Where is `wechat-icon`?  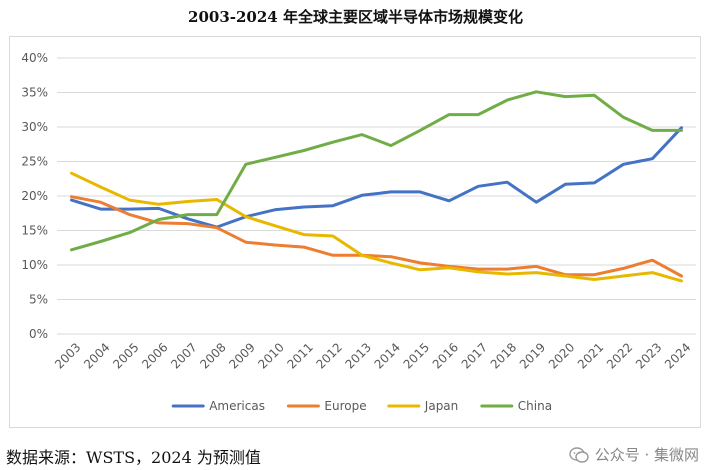
wechat-icon is located at coordinates (578, 454).